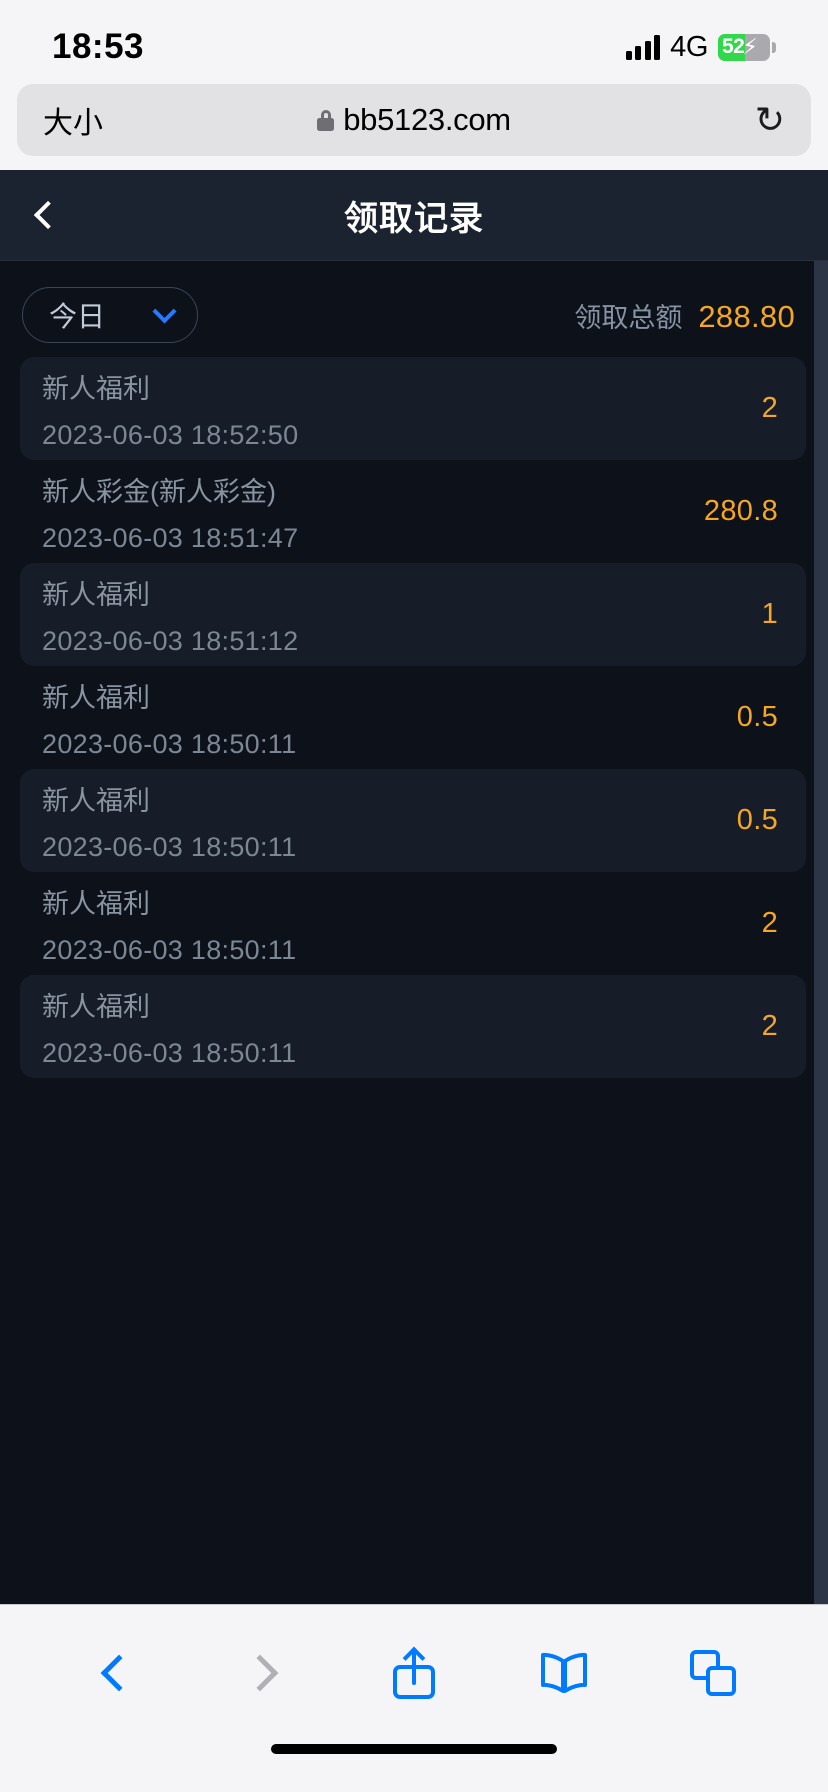 Image resolution: width=828 pixels, height=1792 pixels. What do you see at coordinates (427, 119) in the screenshot?
I see `url-text: bb5123.com` at bounding box center [427, 119].